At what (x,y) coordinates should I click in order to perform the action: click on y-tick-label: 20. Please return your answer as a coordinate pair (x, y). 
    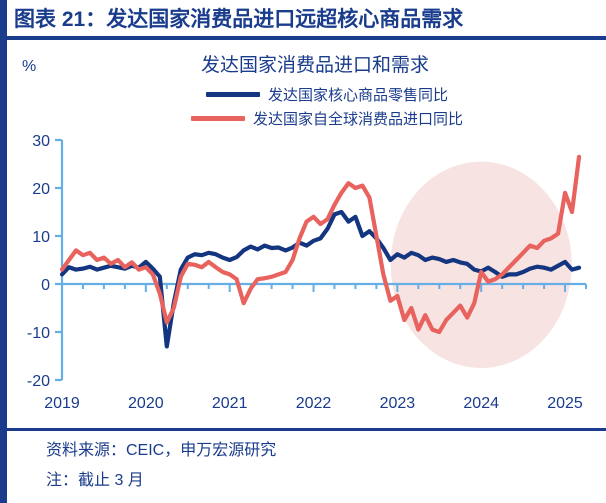
    Looking at the image, I should click on (41, 189).